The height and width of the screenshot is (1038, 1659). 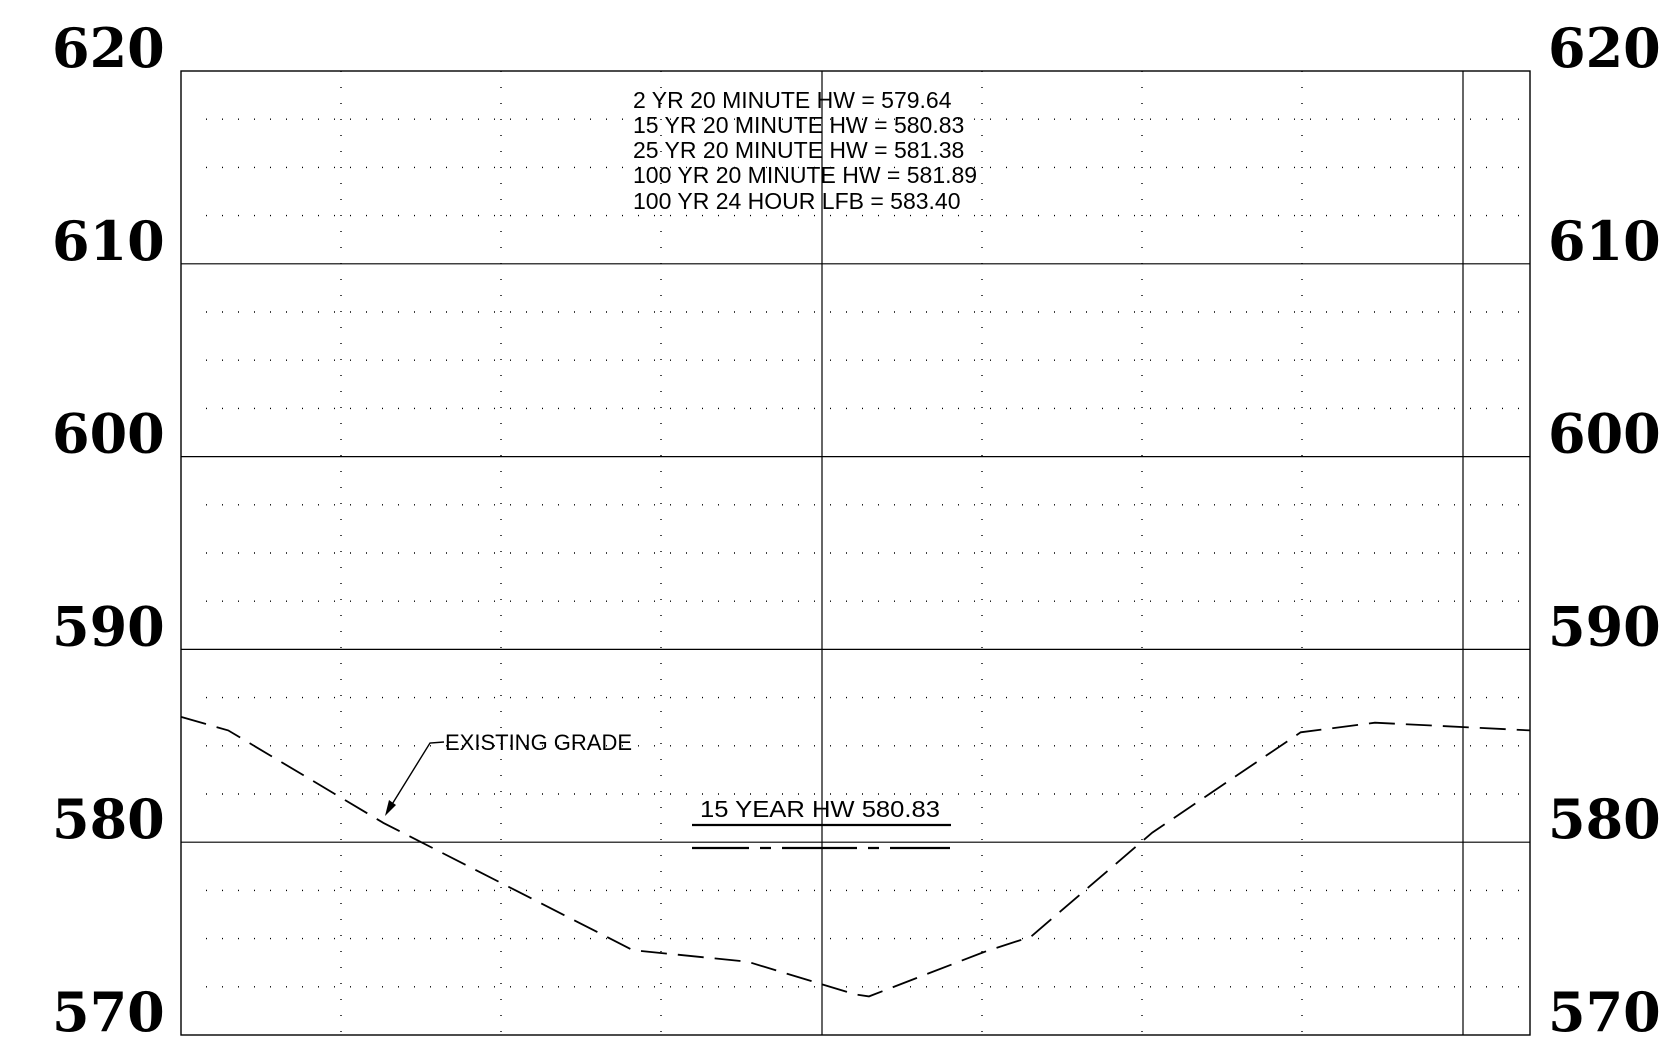 I want to click on headwater-note: 100 YR 24 HOUR LFB = 583.40, so click(x=797, y=201).